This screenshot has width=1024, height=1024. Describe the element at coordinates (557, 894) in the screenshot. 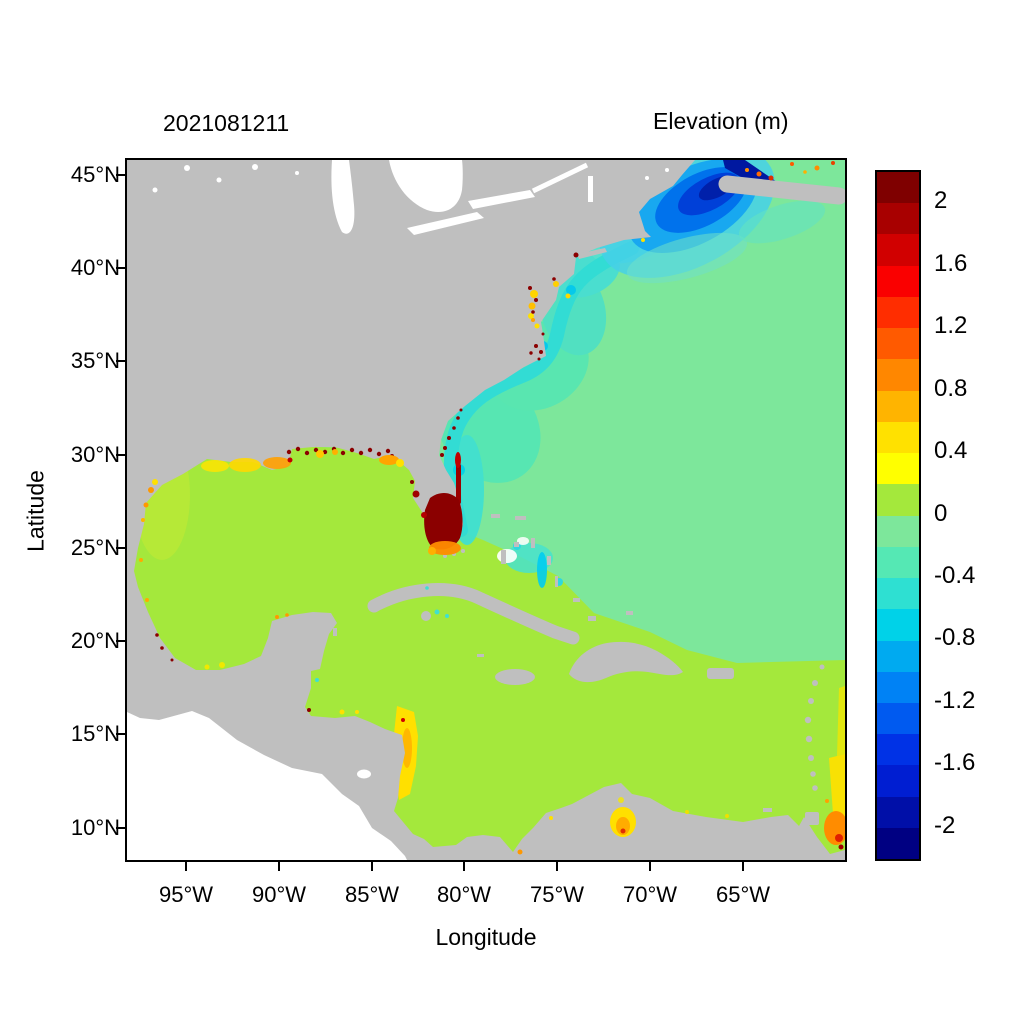

I see `x-tick-label: 75°W` at that location.